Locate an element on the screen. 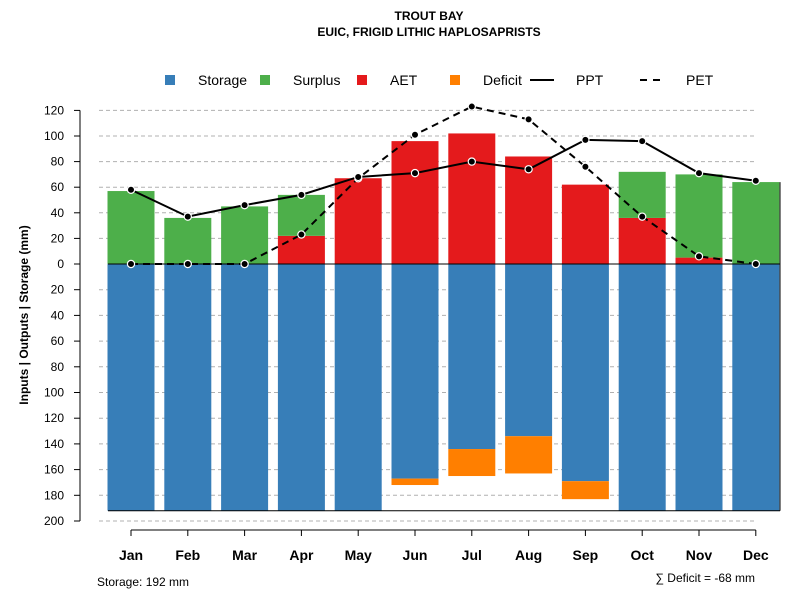  chart-subtitle: EUIC, FRIGID LITHIC HAPLOSAPRISTS is located at coordinates (428, 32).